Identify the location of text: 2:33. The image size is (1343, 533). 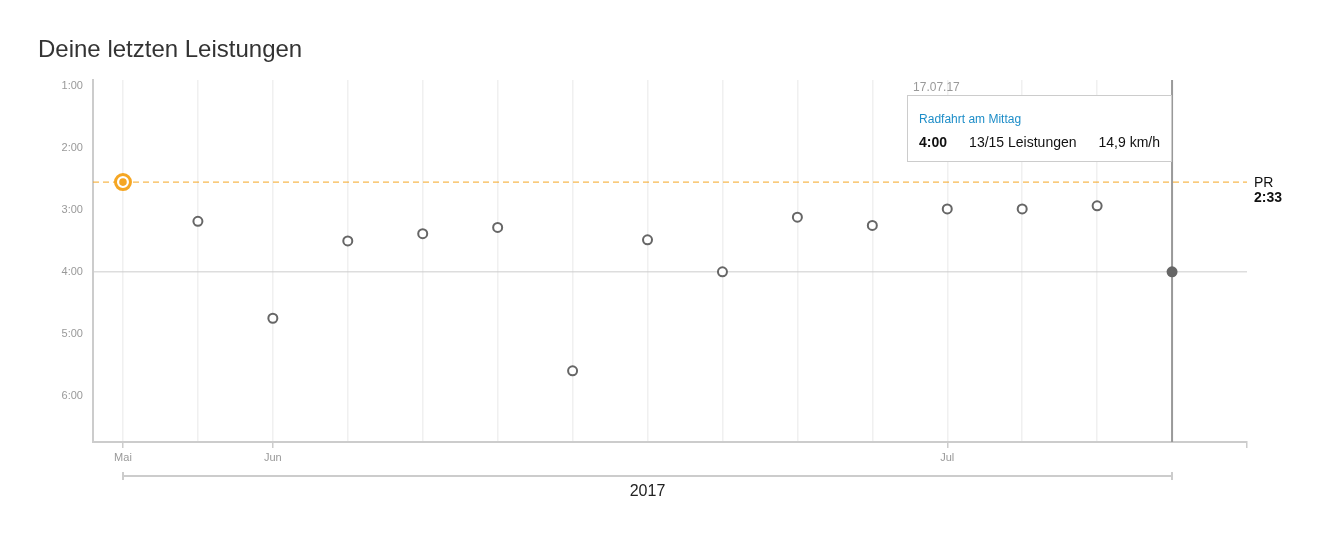
(1268, 196).